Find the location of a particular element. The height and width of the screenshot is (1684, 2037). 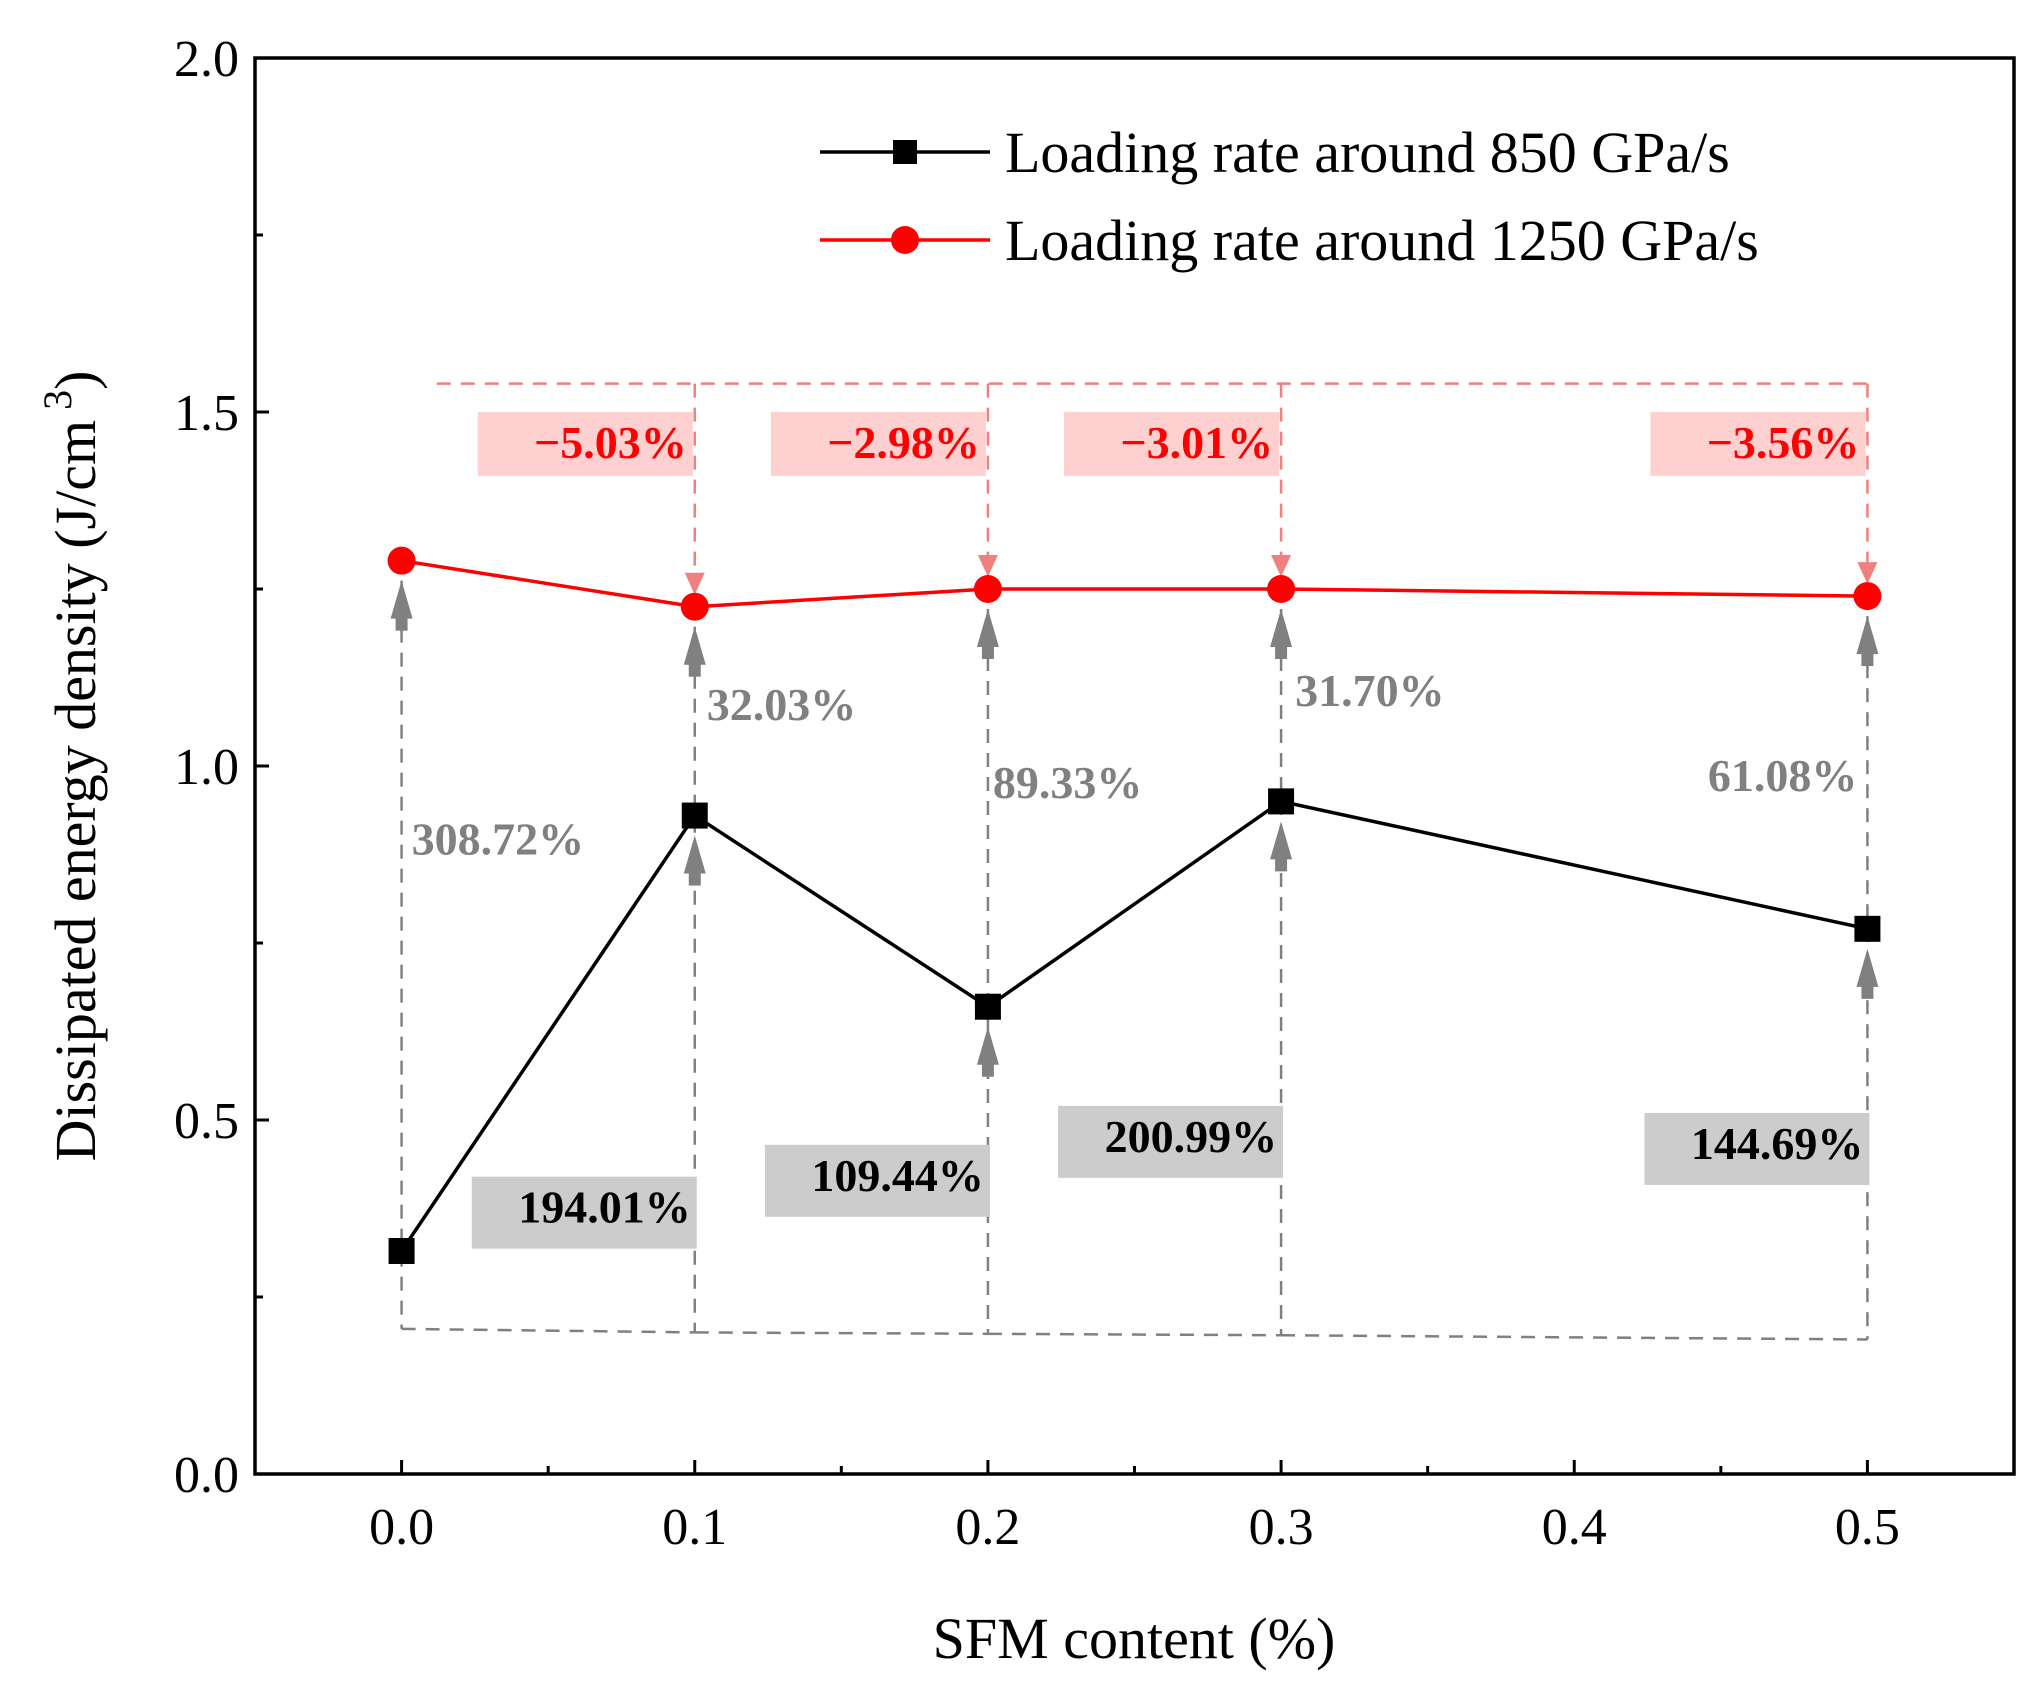

gap-change-label: 32.03% is located at coordinates (782, 704).